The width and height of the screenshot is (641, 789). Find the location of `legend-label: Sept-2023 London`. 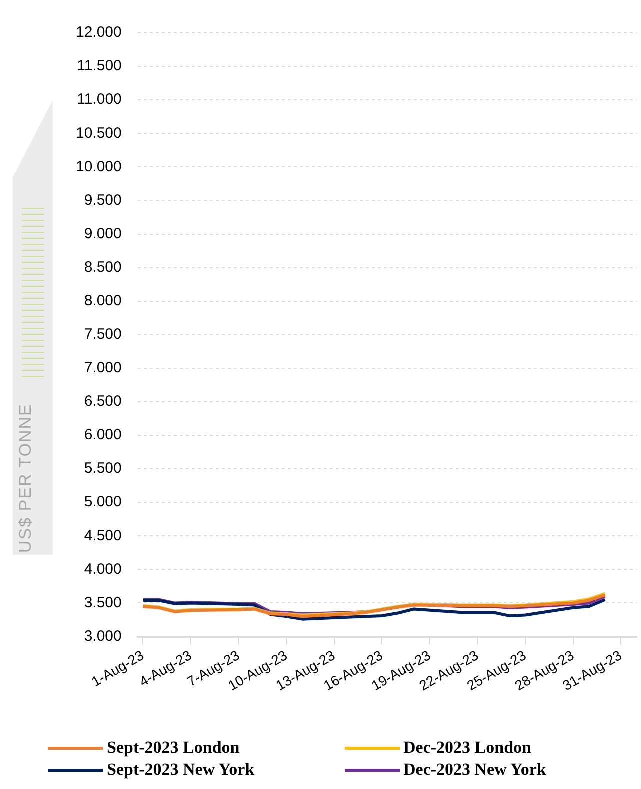

legend-label: Sept-2023 London is located at coordinates (173, 748).